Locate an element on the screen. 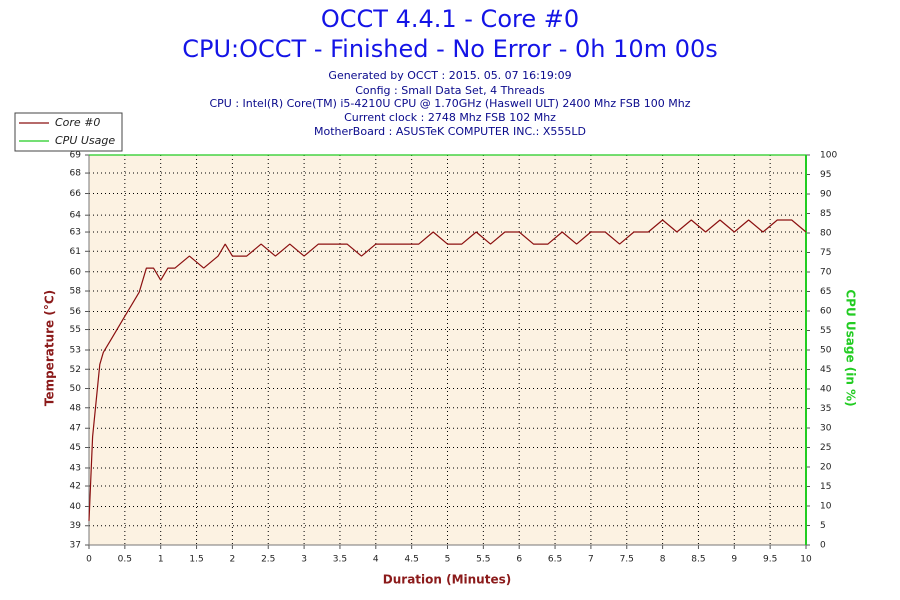  x-tick-label: 1 is located at coordinates (161, 560).